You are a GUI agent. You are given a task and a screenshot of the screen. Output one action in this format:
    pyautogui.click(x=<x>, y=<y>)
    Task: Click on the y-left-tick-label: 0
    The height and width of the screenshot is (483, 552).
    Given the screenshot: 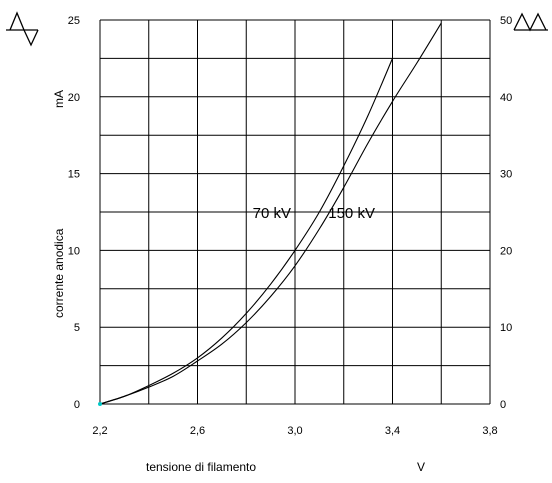 What is the action you would take?
    pyautogui.click(x=77, y=405)
    